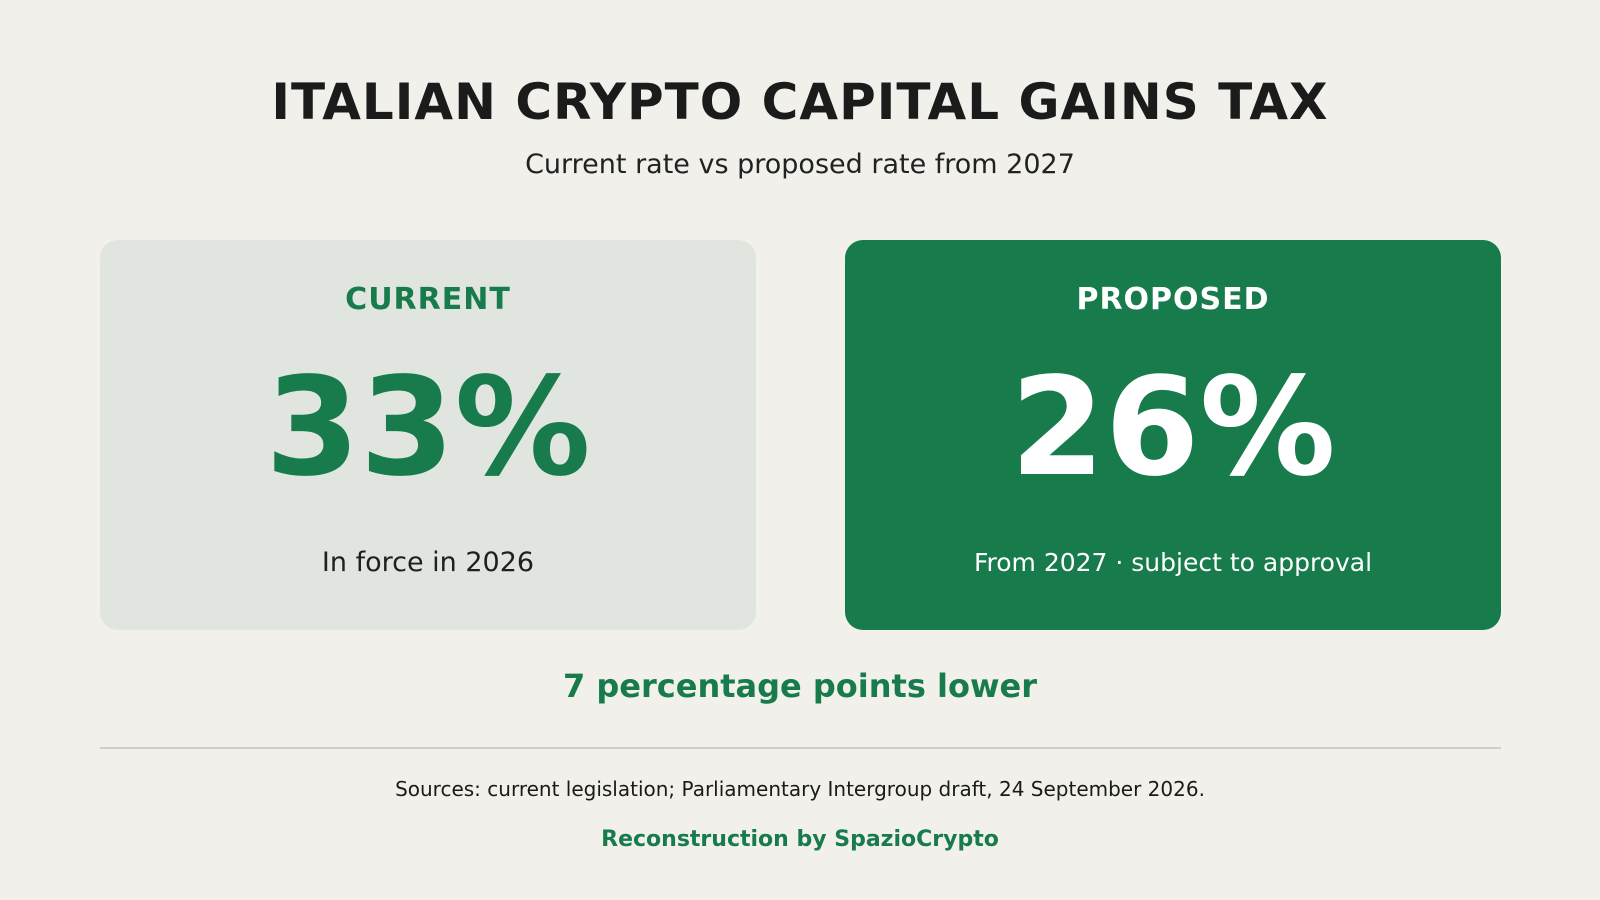  Describe the element at coordinates (428, 299) in the screenshot. I see `current-rate-label: CURRENT` at that location.